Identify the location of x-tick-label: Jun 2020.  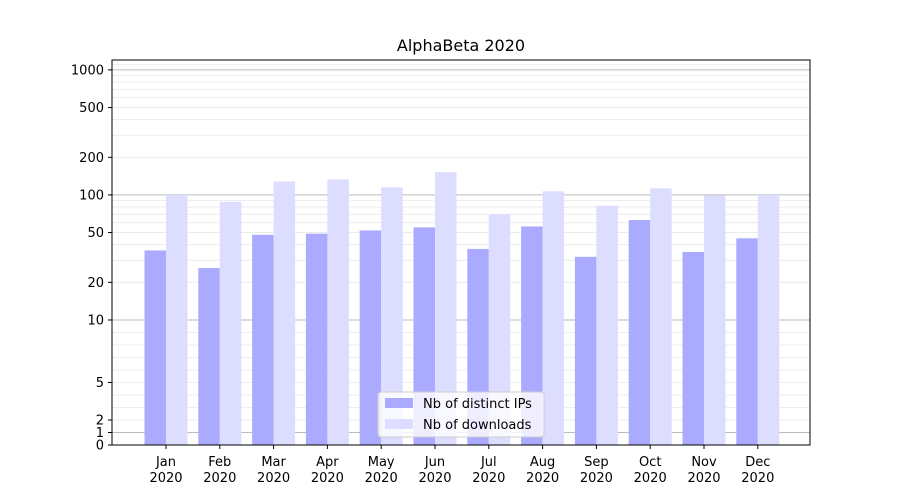
(434, 470).